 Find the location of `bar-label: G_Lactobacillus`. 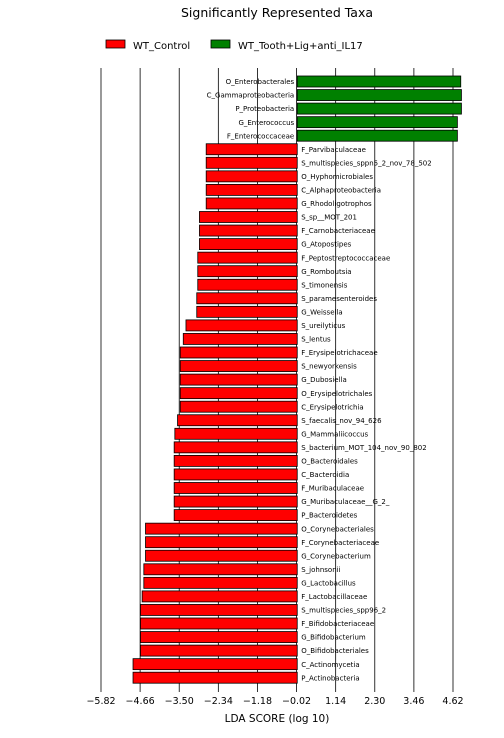

bar-label: G_Lactobacillus is located at coordinates (328, 583).